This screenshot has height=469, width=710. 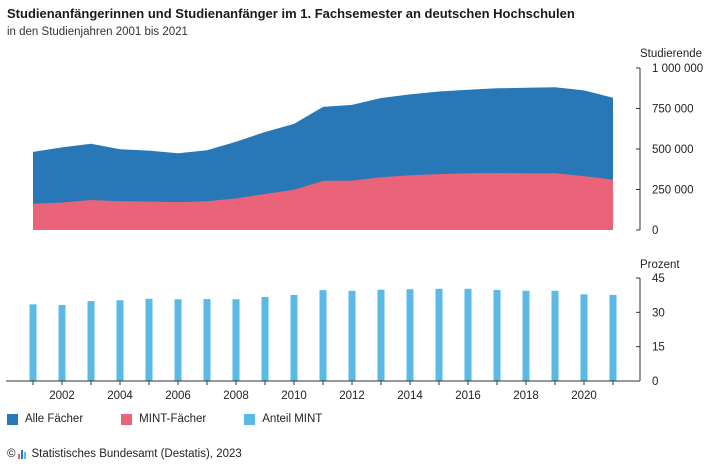 I want to click on legend-label-mint: MINT-Fächer, so click(x=173, y=419).